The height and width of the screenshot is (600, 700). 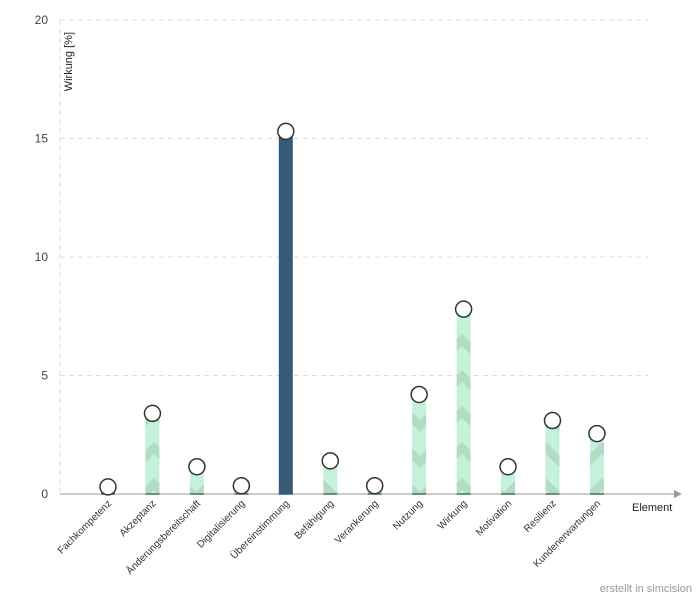 I want to click on y-axis-title: Wirkung [%], so click(x=69, y=61).